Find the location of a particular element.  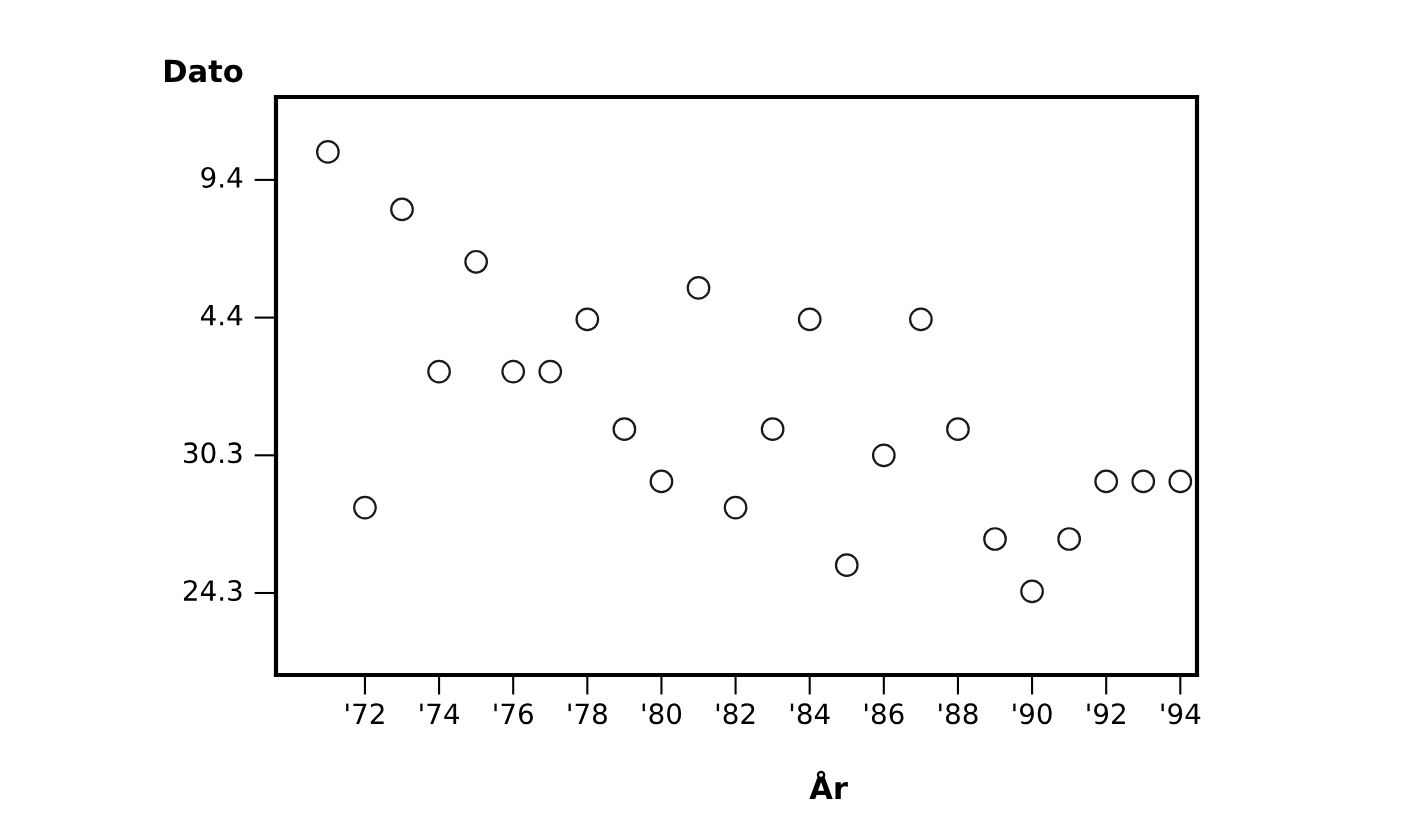

x-tick-label: '94 is located at coordinates (1181, 714).